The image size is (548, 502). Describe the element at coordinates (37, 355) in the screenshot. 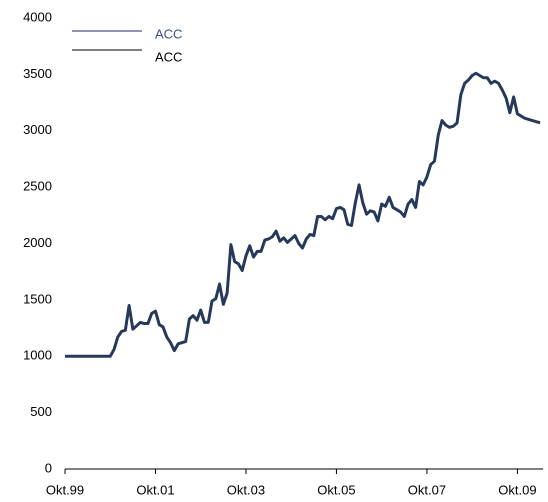

I see `y-tick-label: 1000` at that location.